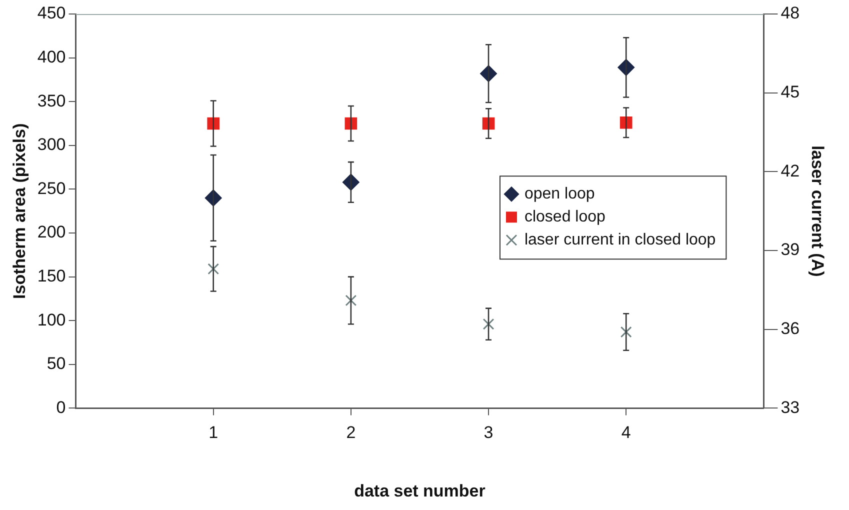 This screenshot has height=510, width=849. What do you see at coordinates (626, 432) in the screenshot?
I see `x-tick-label: 4` at bounding box center [626, 432].